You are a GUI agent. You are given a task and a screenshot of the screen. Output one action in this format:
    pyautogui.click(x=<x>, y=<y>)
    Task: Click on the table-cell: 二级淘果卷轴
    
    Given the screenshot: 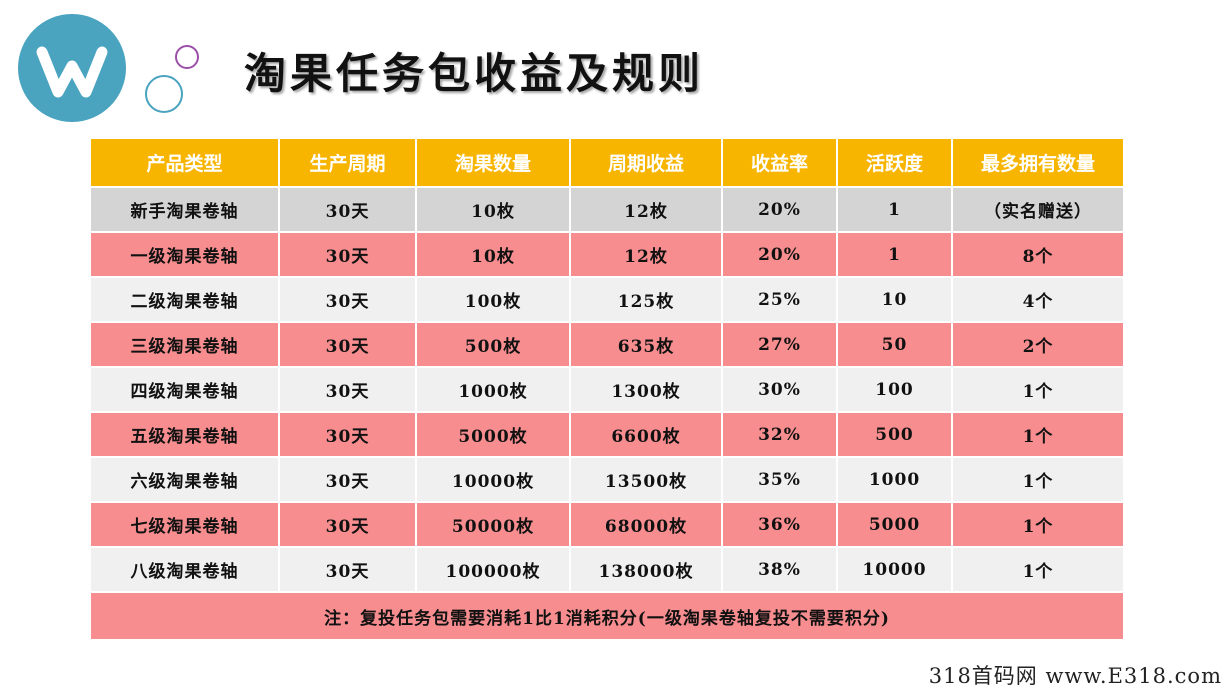 What is the action you would take?
    pyautogui.click(x=185, y=298)
    